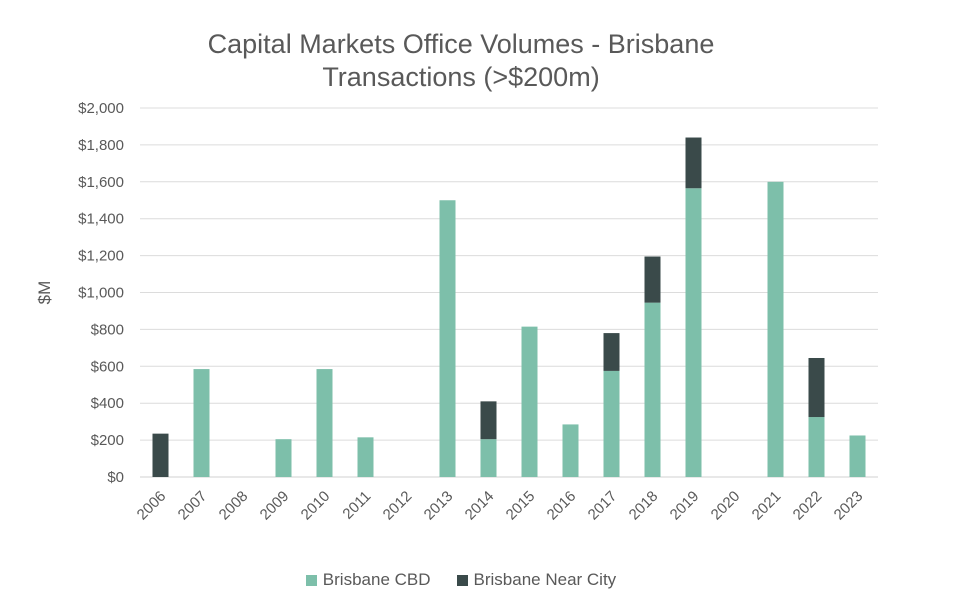  What do you see at coordinates (356, 505) in the screenshot?
I see `x-tick-label: 2011` at bounding box center [356, 505].